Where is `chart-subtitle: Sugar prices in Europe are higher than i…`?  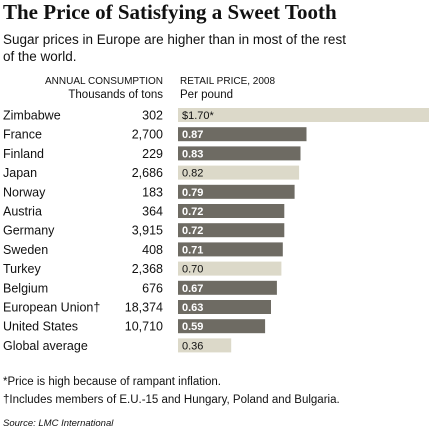
chart-subtitle: Sugar prices in Europe are higher than i… is located at coordinates (174, 48).